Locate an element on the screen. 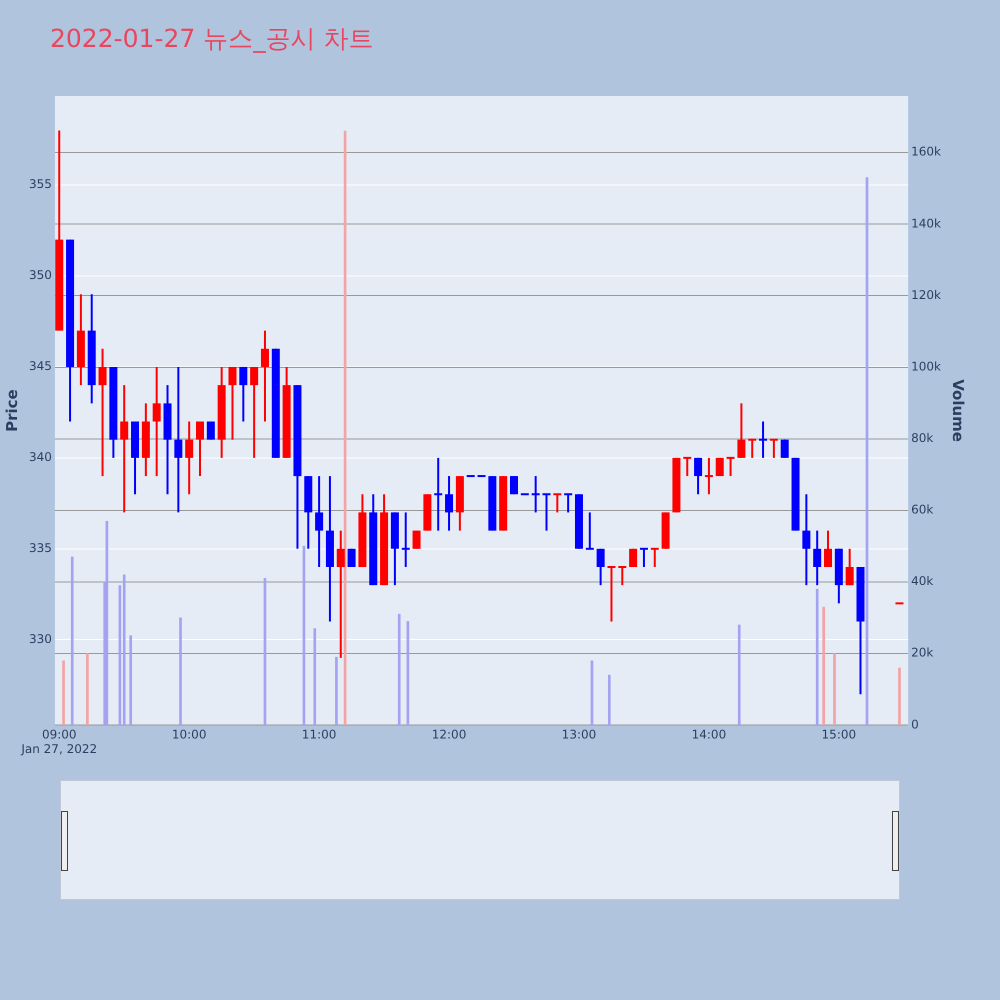 The width and height of the screenshot is (1000, 1000). y-tick-label: 340 is located at coordinates (40, 457).